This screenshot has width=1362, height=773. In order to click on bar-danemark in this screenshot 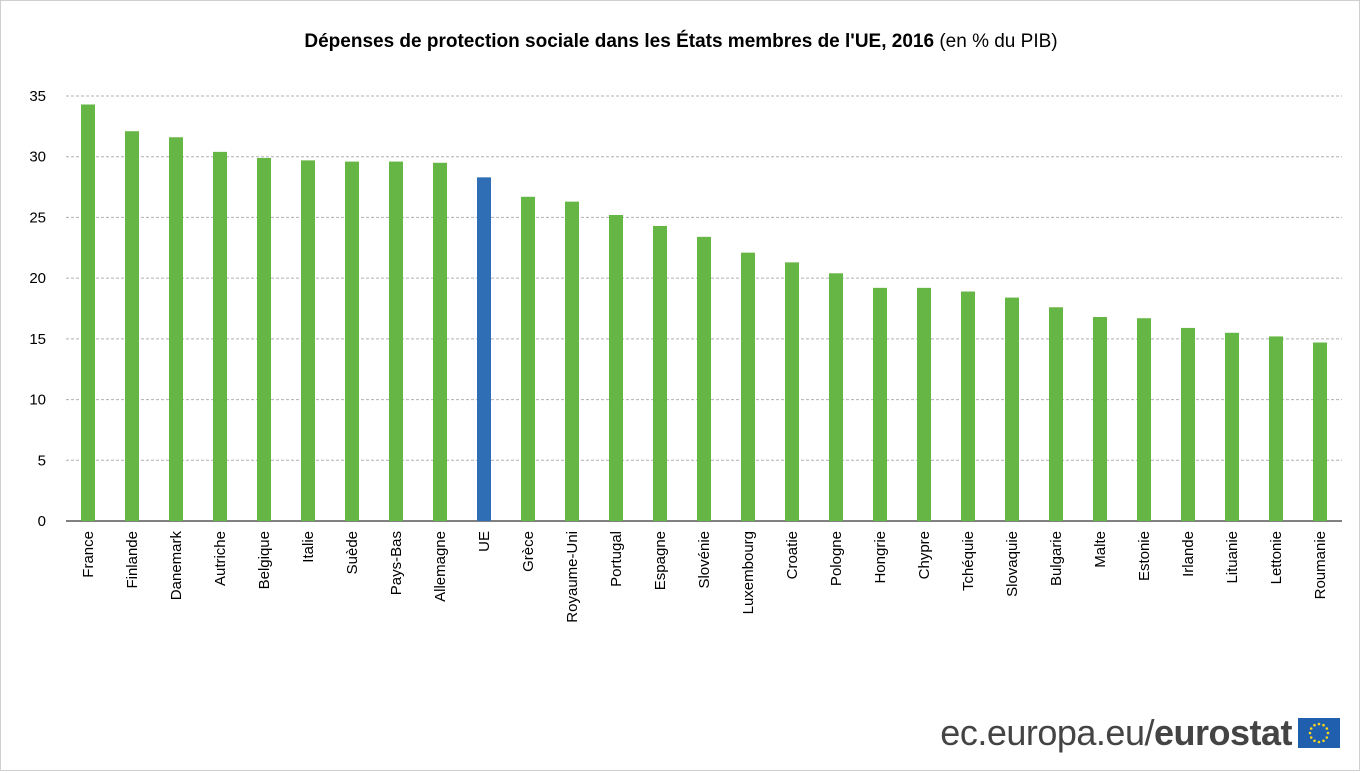, I will do `click(176, 329)`.